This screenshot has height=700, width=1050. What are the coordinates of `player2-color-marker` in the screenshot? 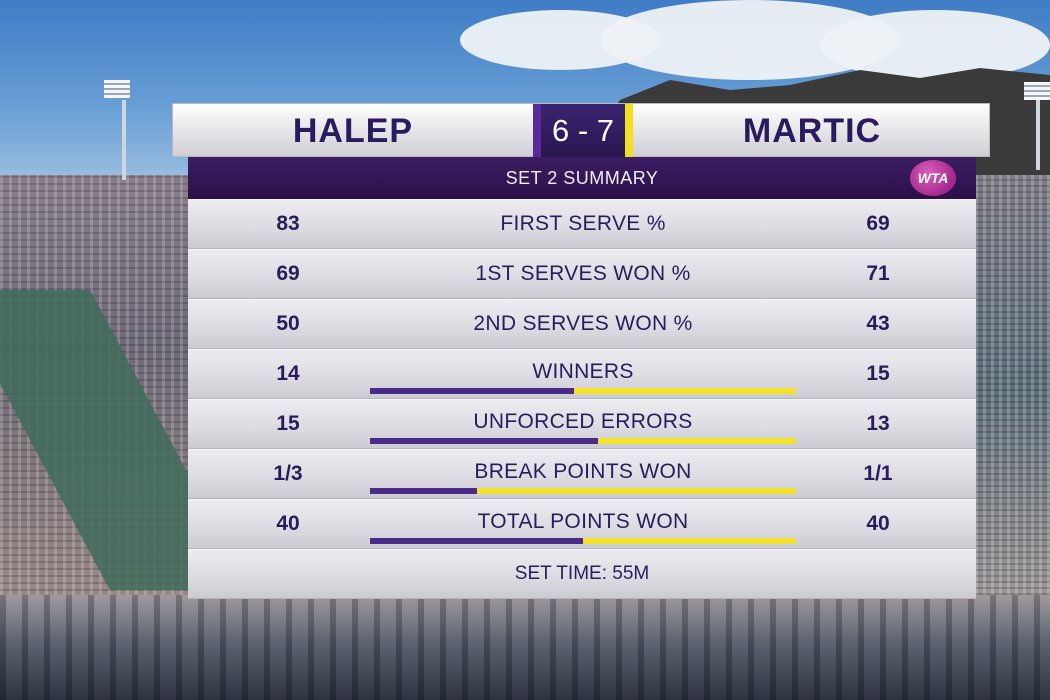 It's located at (629, 131).